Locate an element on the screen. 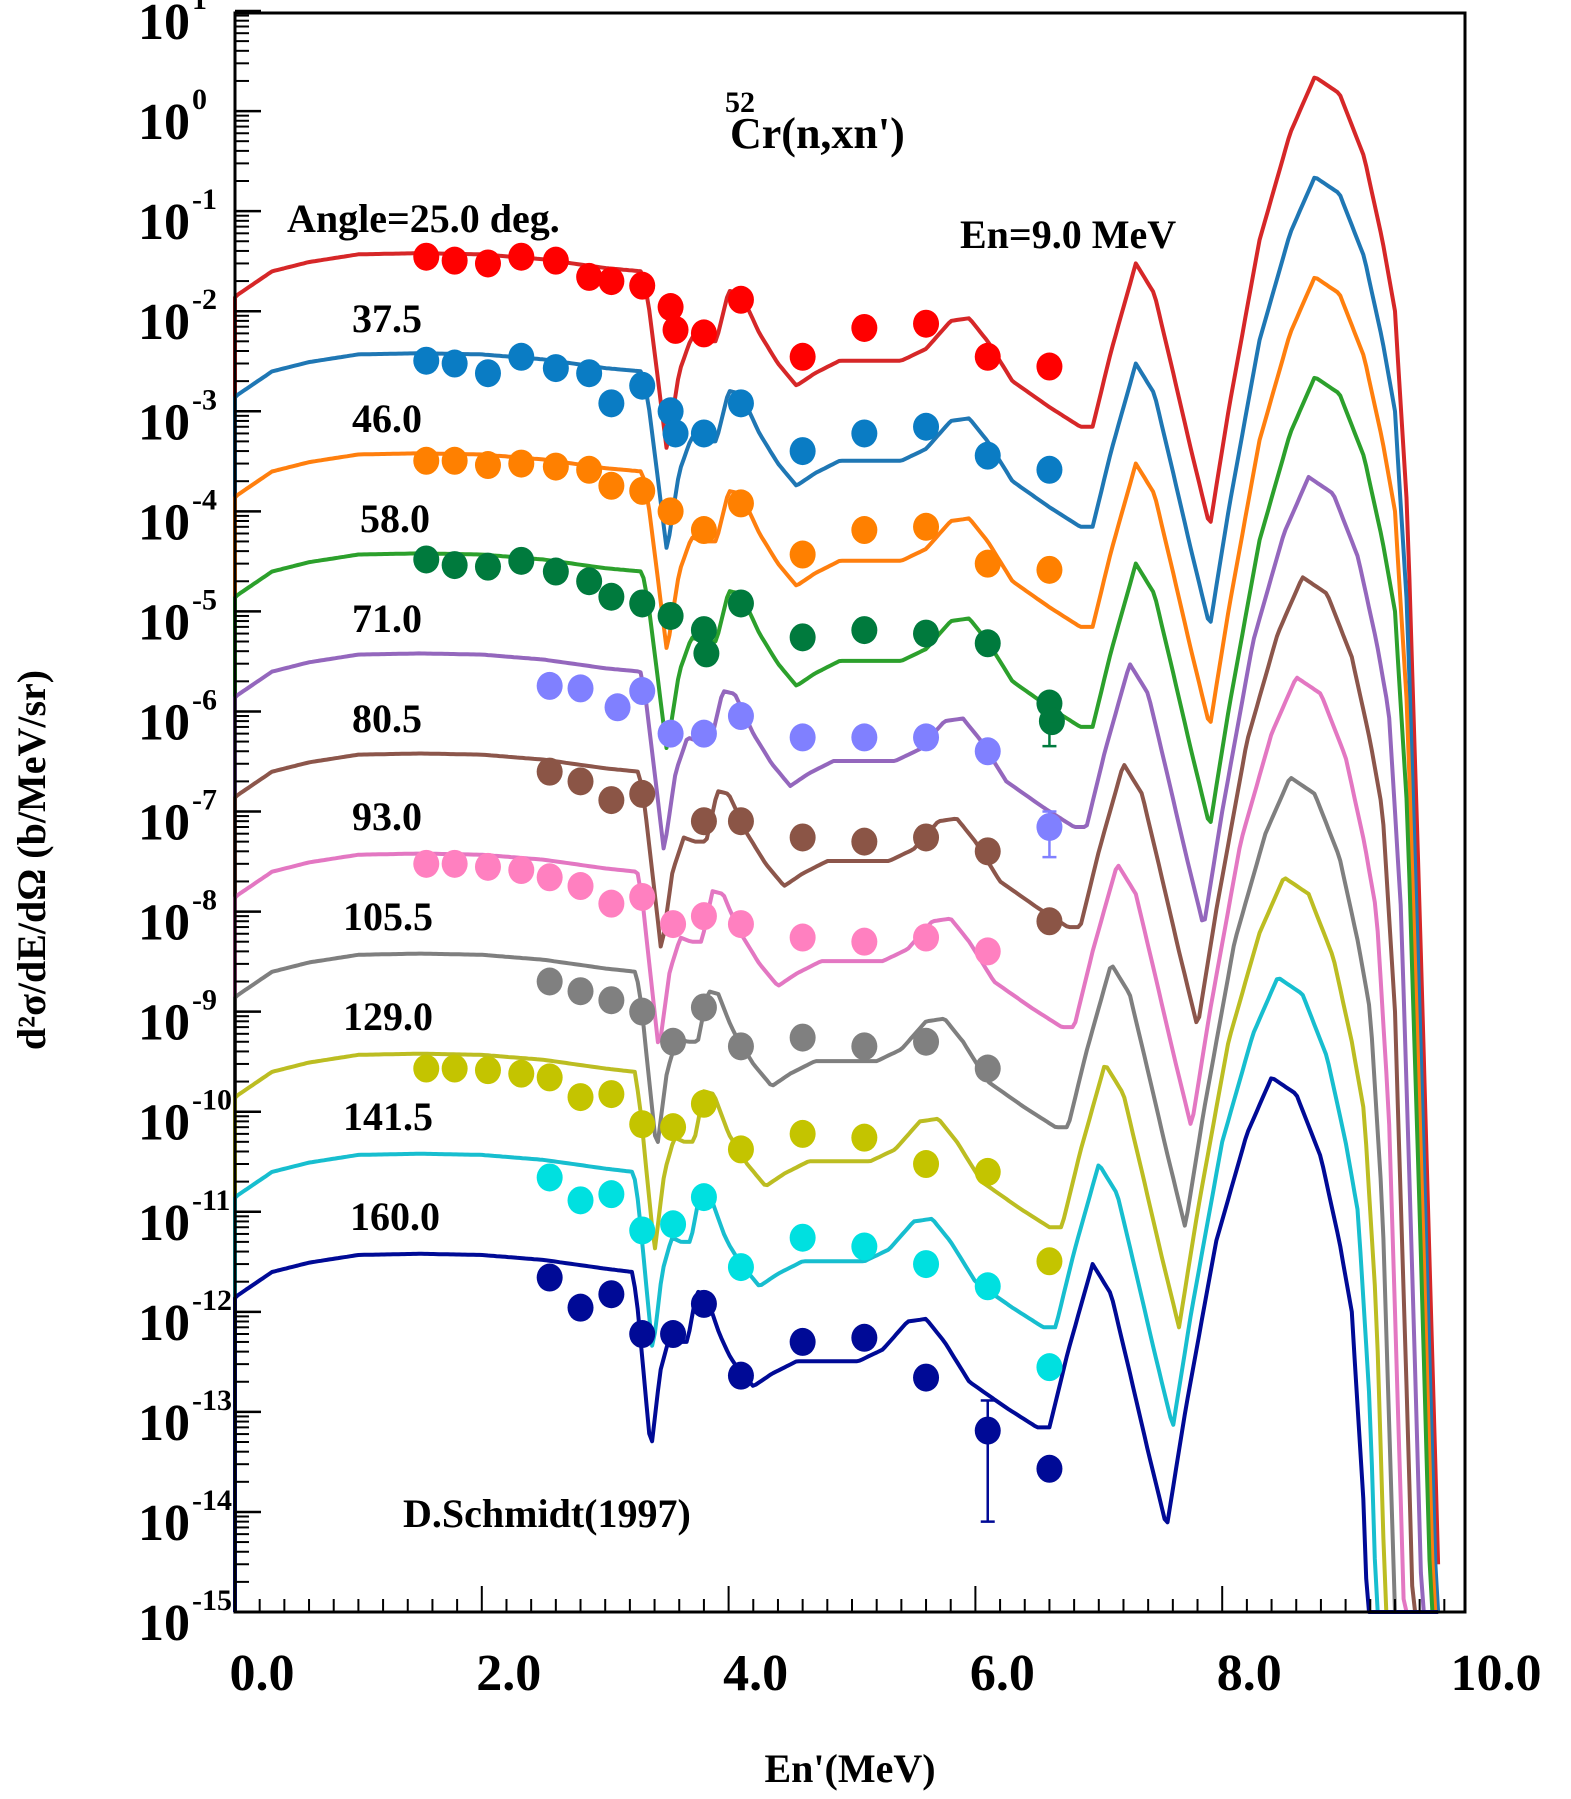 The image size is (1571, 1799). x-axis-ticks is located at coordinates (840, 1599).